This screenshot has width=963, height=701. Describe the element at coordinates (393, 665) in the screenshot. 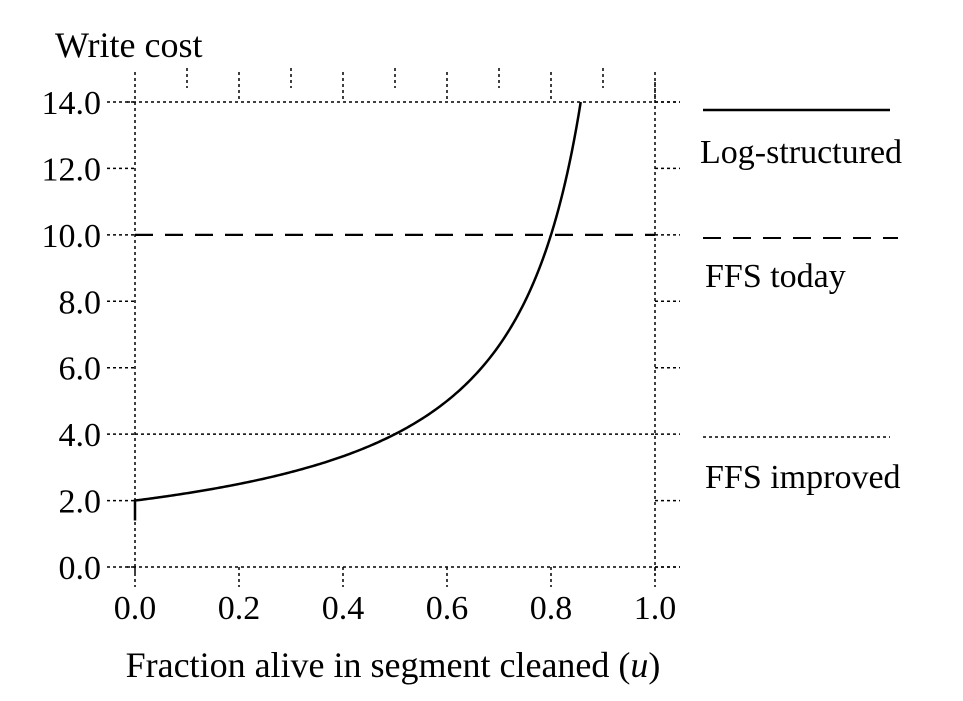

I see `x-axis-title: Fraction alive in segment cleaned (u)` at that location.